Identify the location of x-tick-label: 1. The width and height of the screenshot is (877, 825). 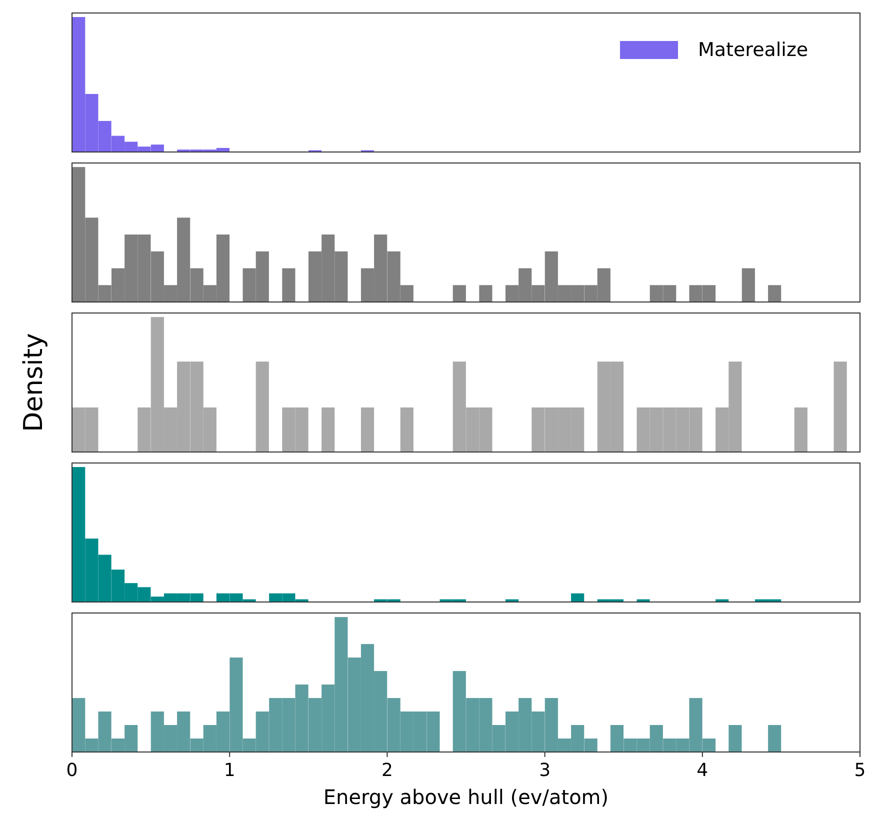
(230, 770).